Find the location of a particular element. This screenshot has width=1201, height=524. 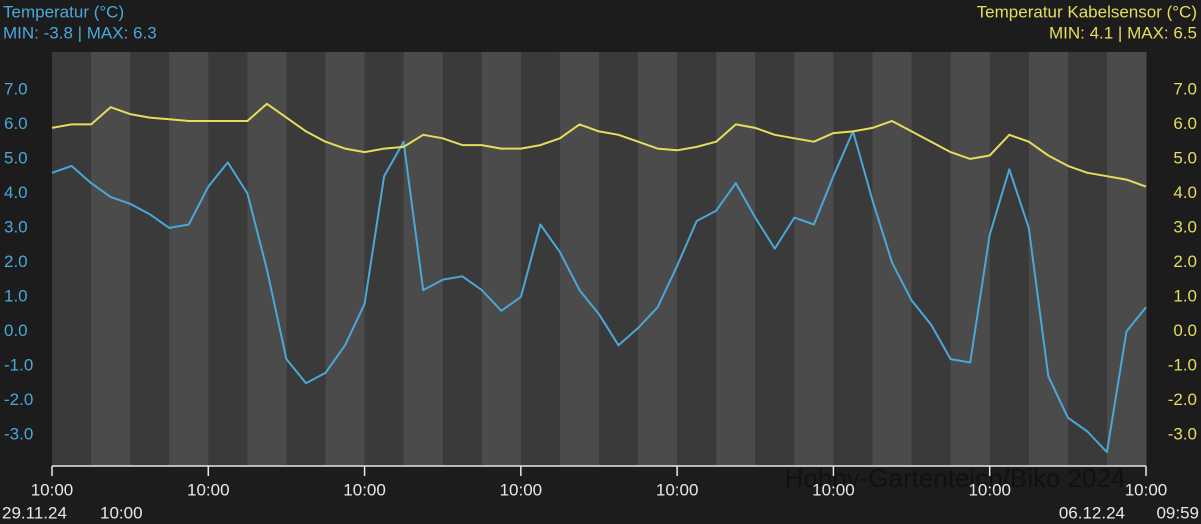

y2-subtitle: MIN: 4.1 | MAX: 6.5 is located at coordinates (1123, 32).